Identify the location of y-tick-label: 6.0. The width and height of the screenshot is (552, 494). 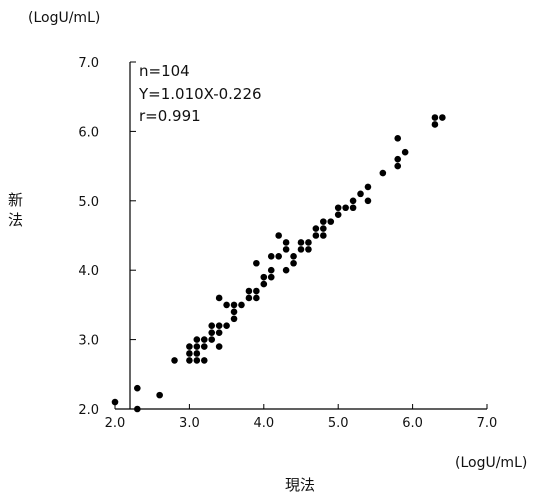
(88, 132).